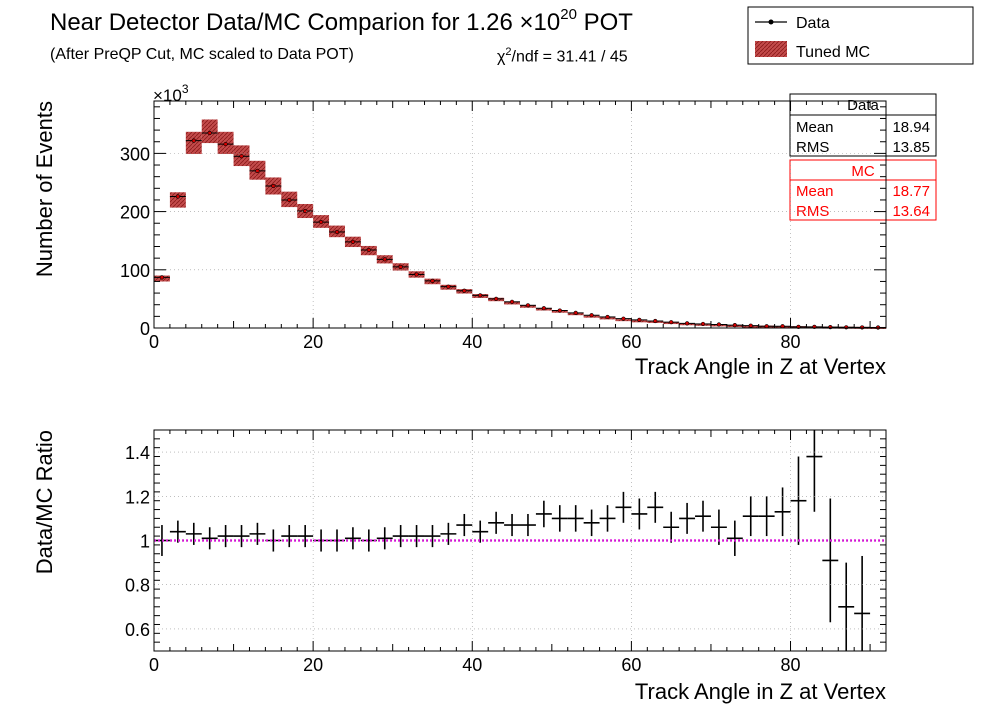 Image resolution: width=996 pixels, height=722 pixels. What do you see at coordinates (145, 542) in the screenshot?
I see `bottom-y-tick-label: 1` at bounding box center [145, 542].